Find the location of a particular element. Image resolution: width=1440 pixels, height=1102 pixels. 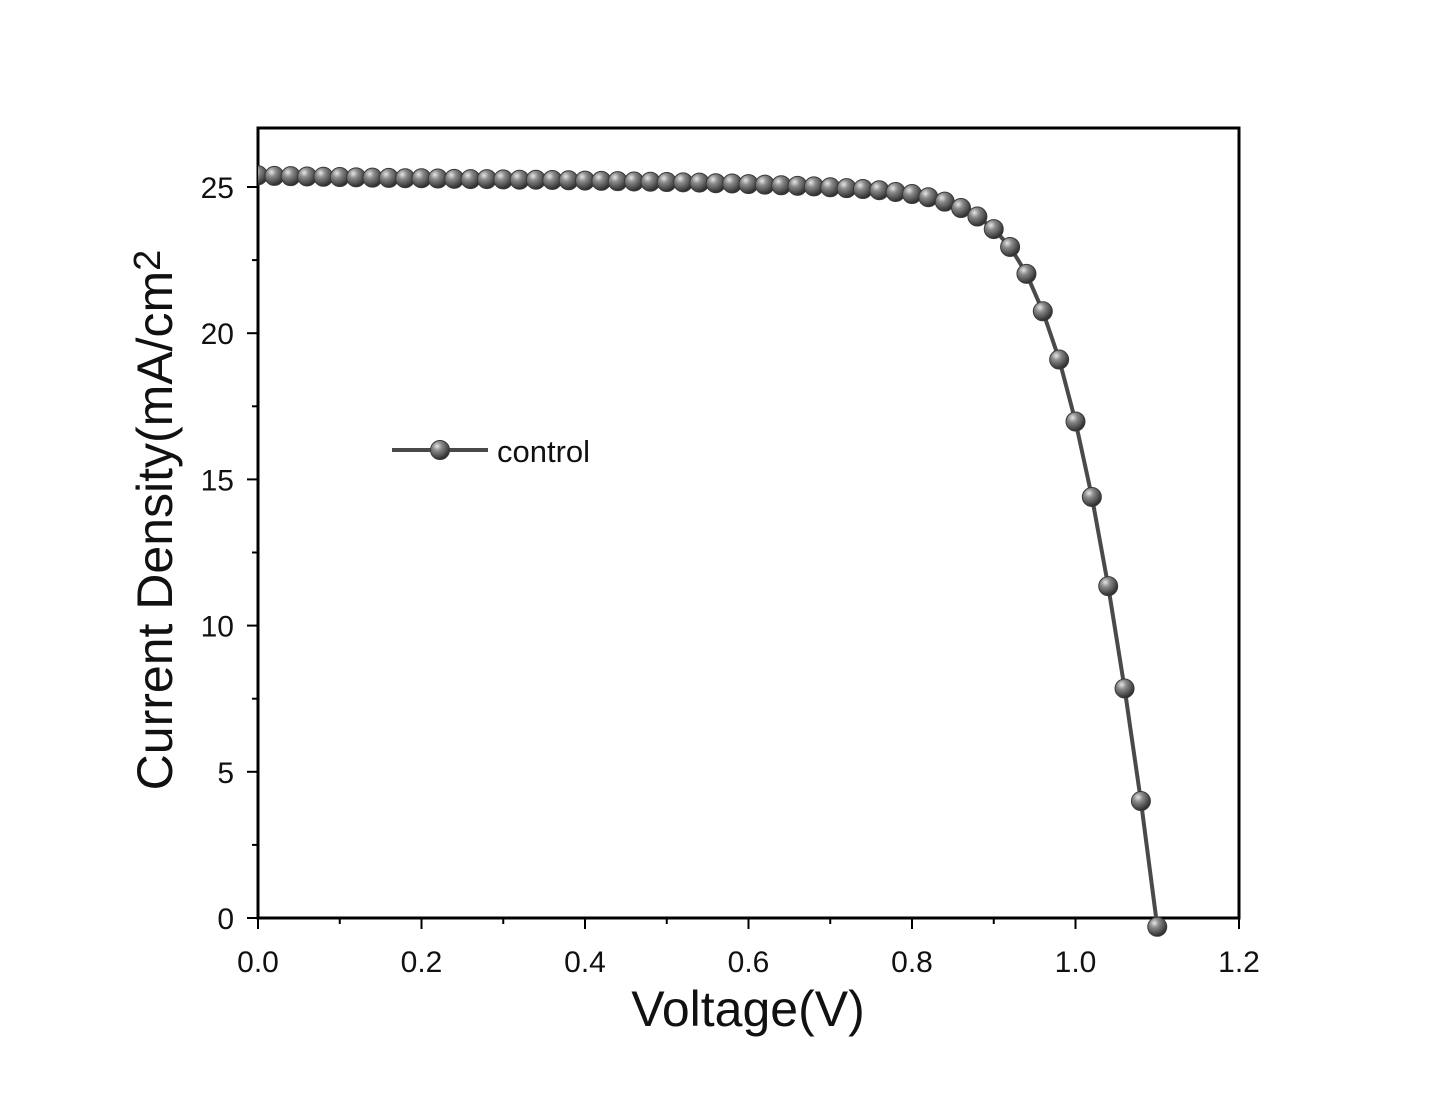

x-tick-label: 0.8 is located at coordinates (912, 962).